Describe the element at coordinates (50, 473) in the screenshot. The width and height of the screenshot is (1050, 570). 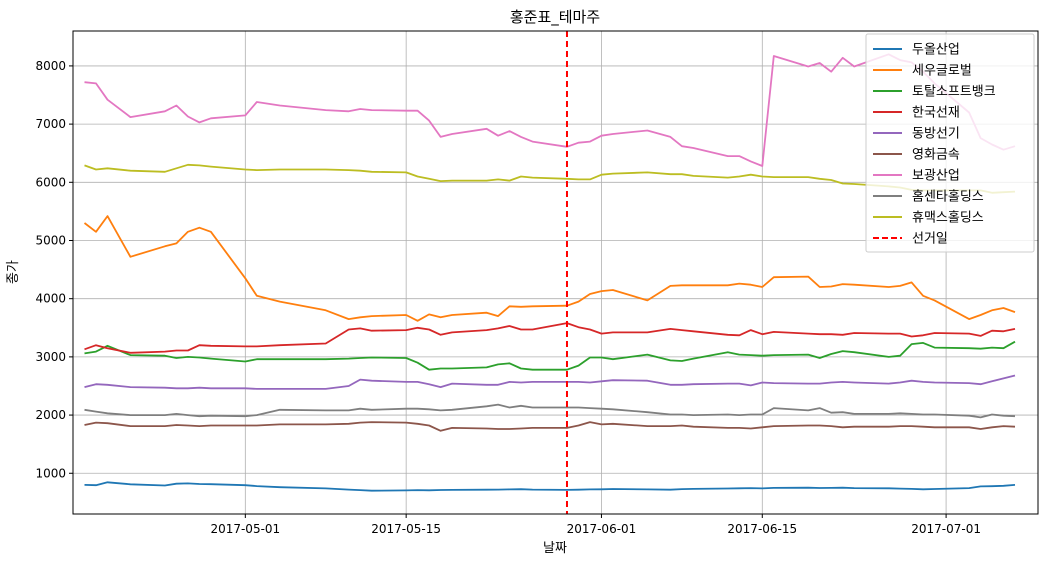
I see `y-tick-label: 1000` at that location.